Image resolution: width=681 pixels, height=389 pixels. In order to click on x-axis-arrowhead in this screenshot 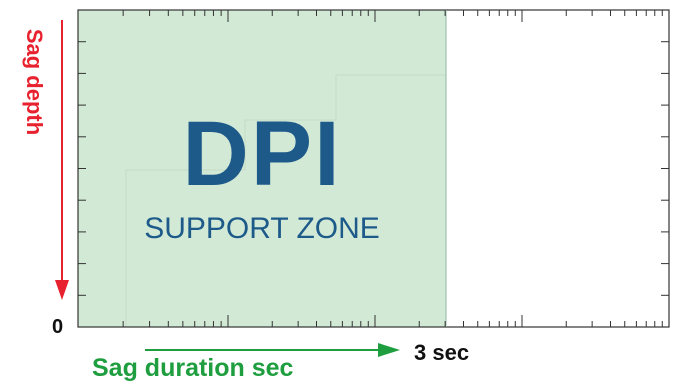, I will do `click(389, 350)`.